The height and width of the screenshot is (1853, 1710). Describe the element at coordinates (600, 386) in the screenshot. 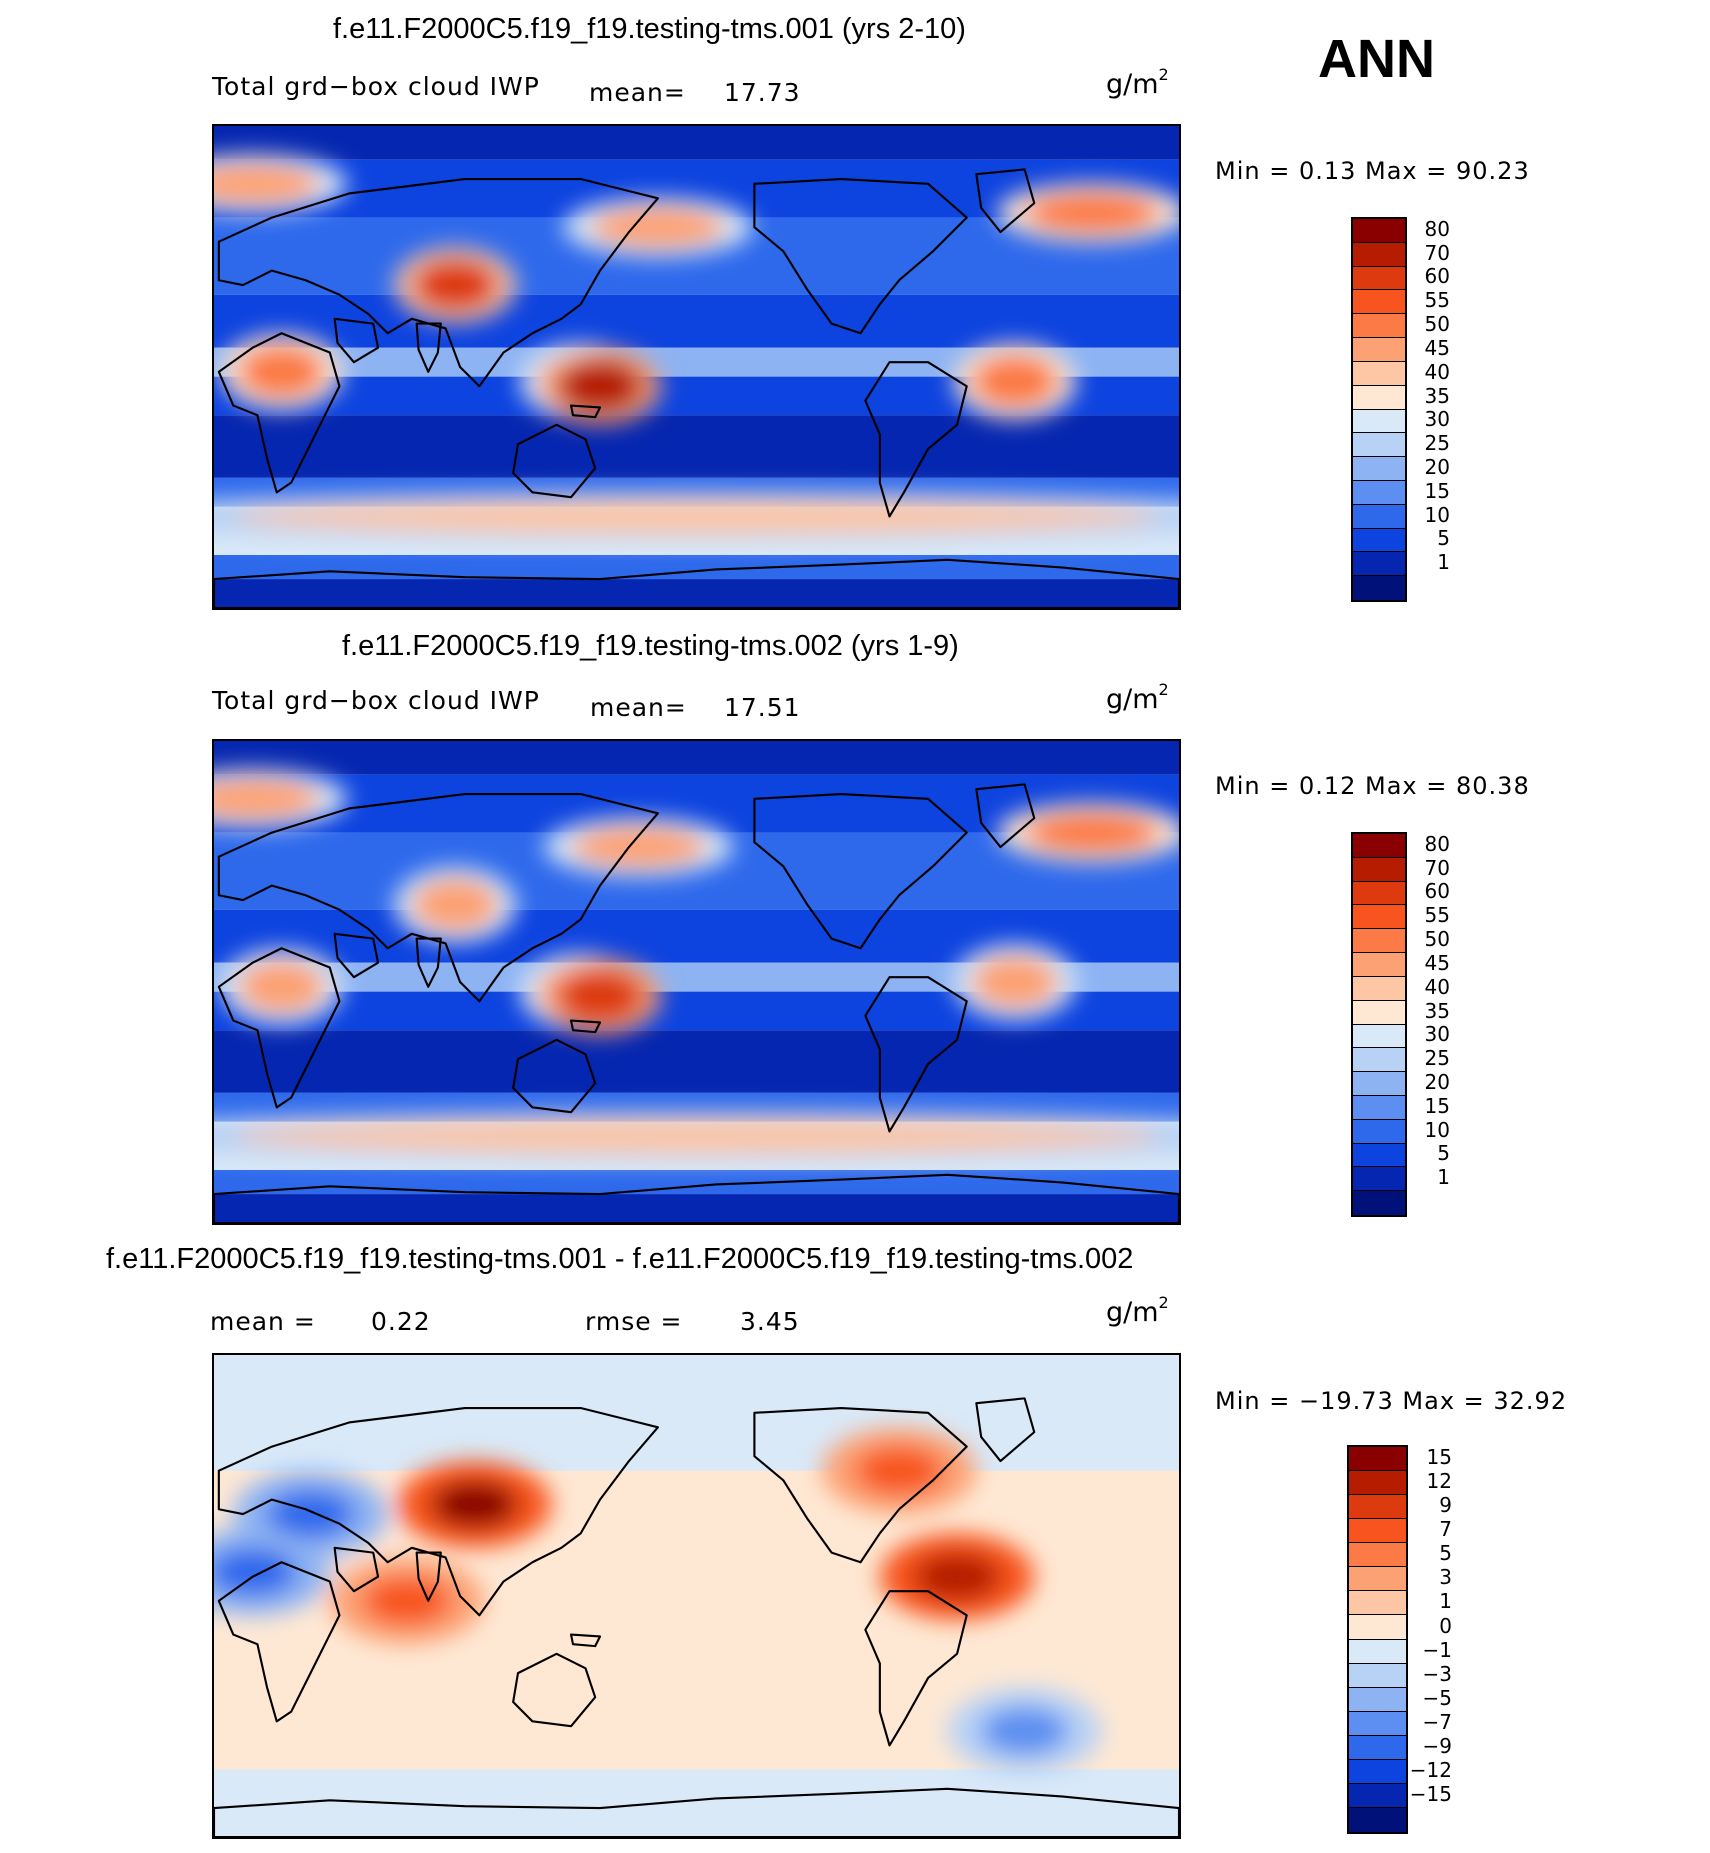

I see `new-guinea` at that location.